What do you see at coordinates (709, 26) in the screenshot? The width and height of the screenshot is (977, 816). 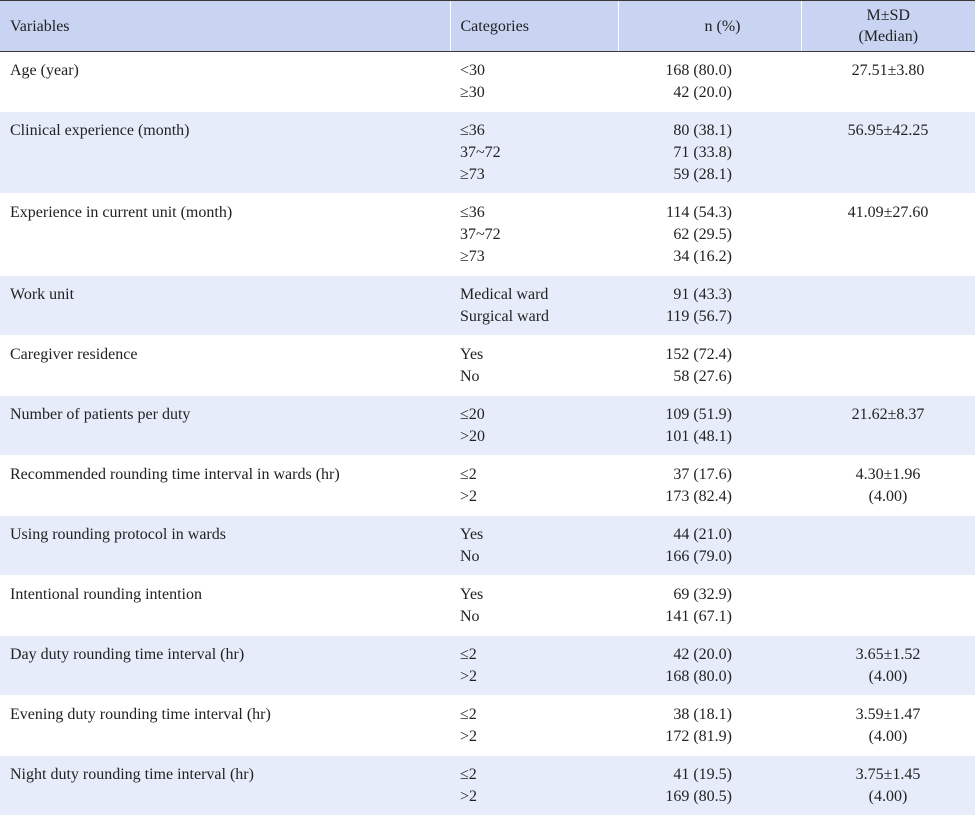 I see `header-n-percent: n (%)` at bounding box center [709, 26].